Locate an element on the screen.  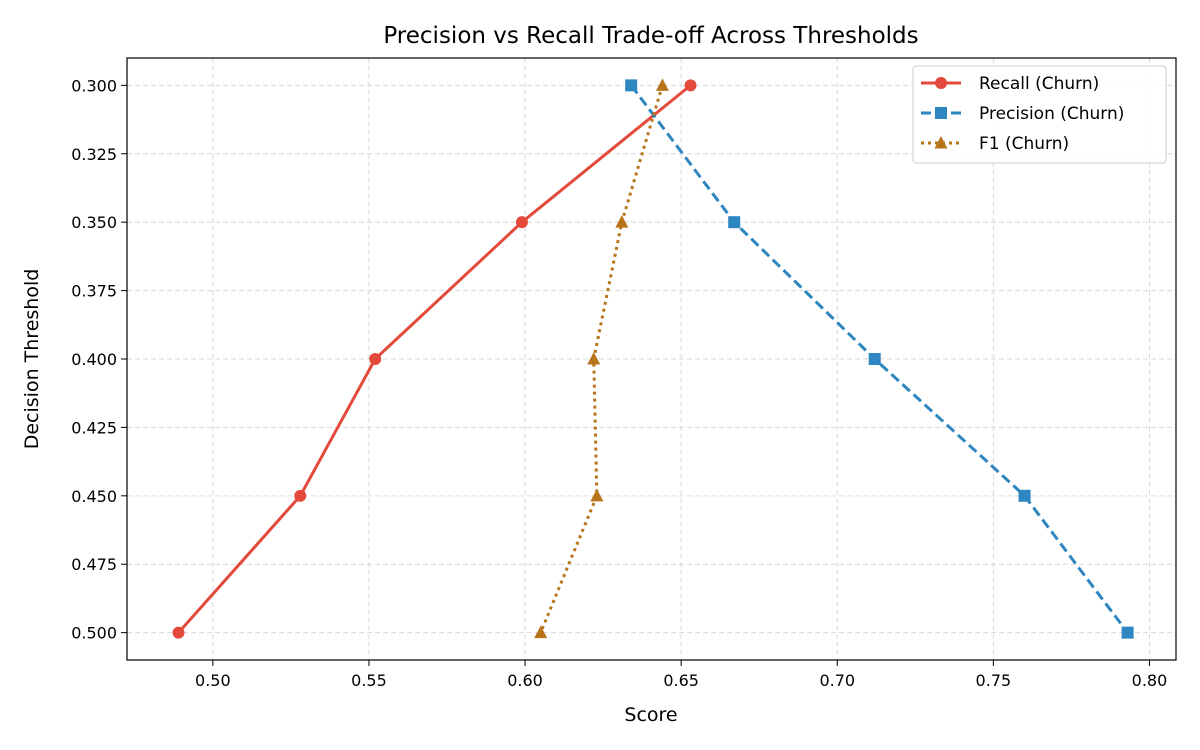
legend-item: F1 (Churn) is located at coordinates (995, 144).